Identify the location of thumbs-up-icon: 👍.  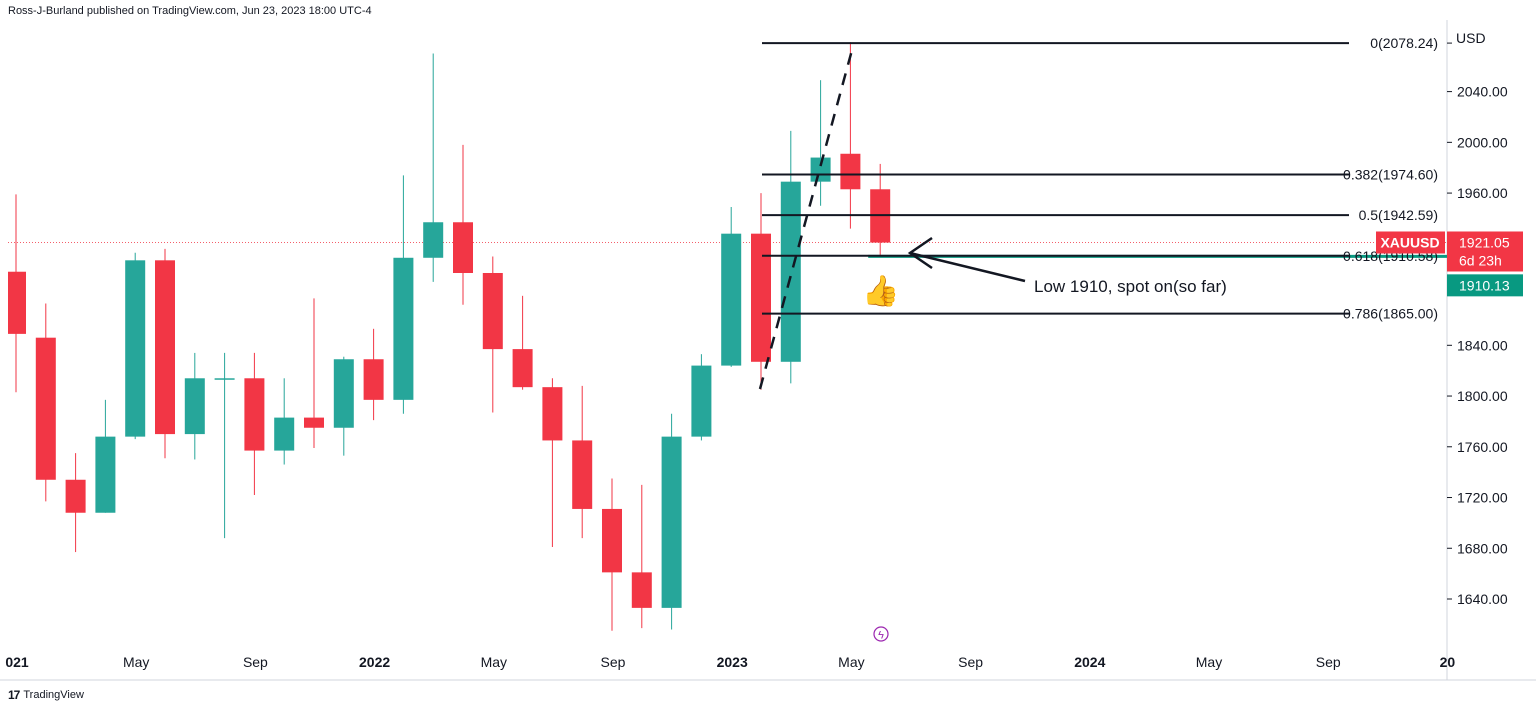
(880, 290).